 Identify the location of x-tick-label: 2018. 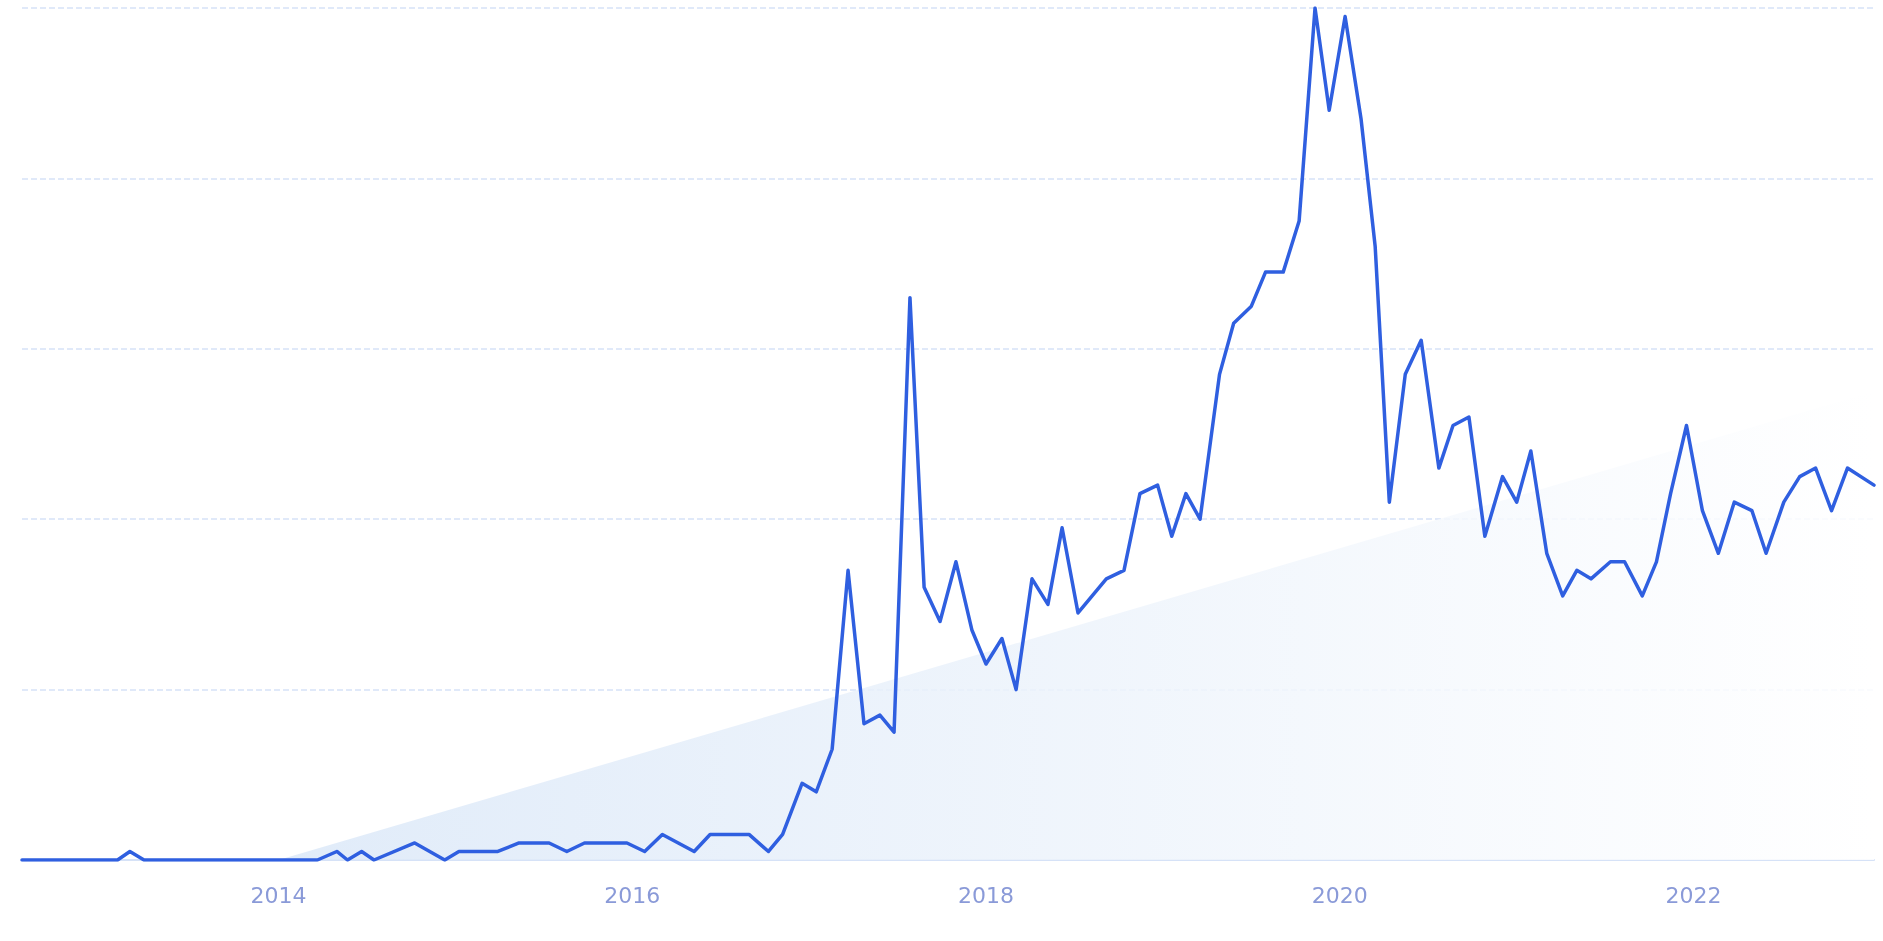
(986, 895).